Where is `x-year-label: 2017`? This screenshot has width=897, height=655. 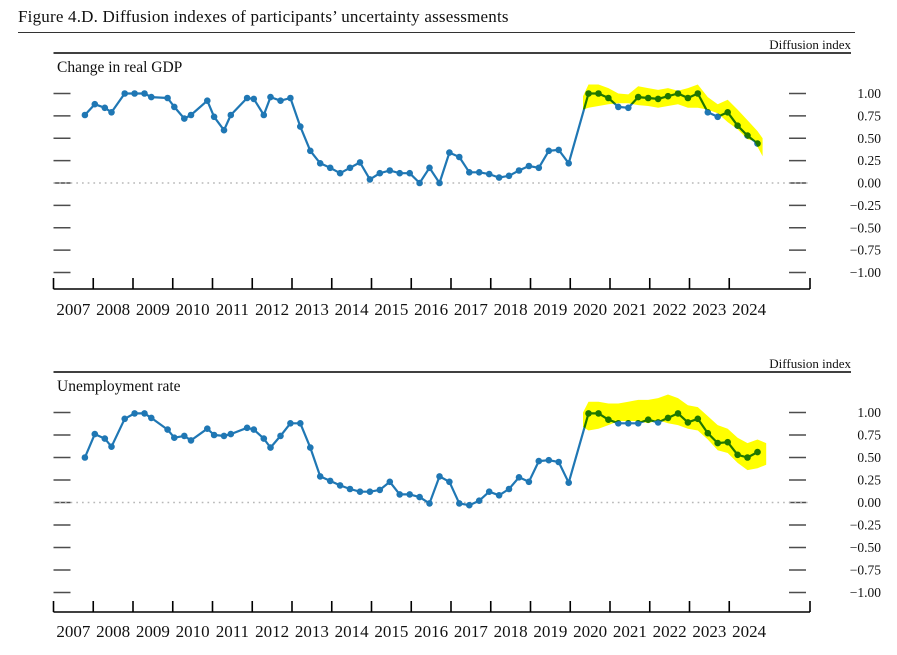 x-year-label: 2017 is located at coordinates (471, 631).